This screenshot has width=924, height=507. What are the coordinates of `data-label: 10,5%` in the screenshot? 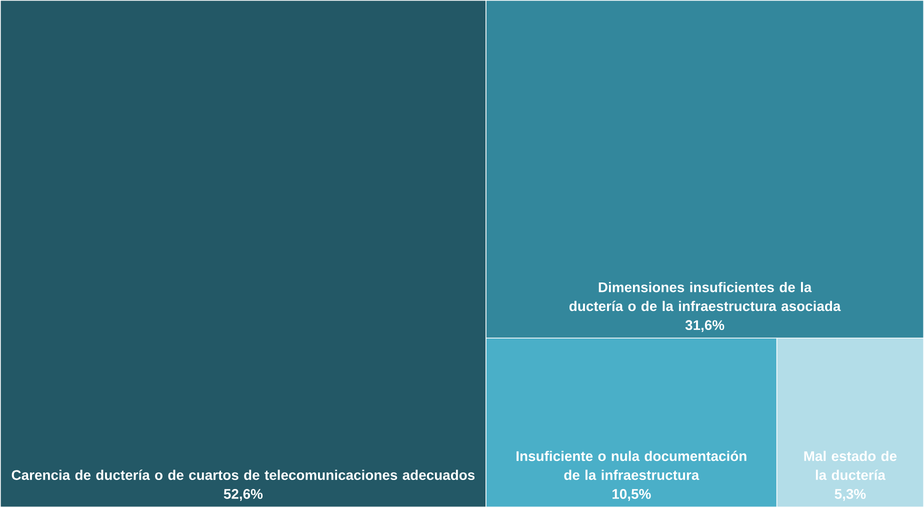 It's located at (631, 494).